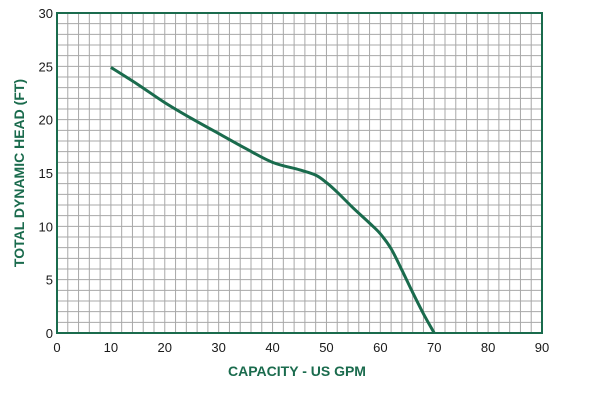 The image size is (600, 400). Describe the element at coordinates (46, 66) in the screenshot. I see `y-tick-label: 25` at that location.